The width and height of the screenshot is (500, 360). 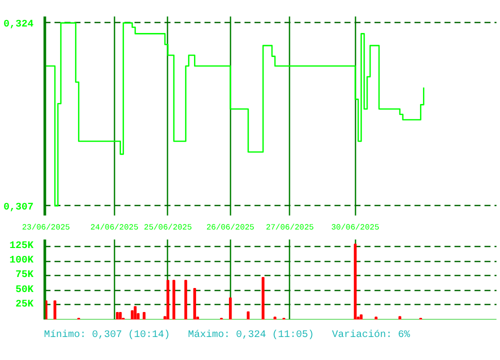 What do you see at coordinates (18, 24) in the screenshot?
I see `y-tick-label: 0,324` at bounding box center [18, 24].